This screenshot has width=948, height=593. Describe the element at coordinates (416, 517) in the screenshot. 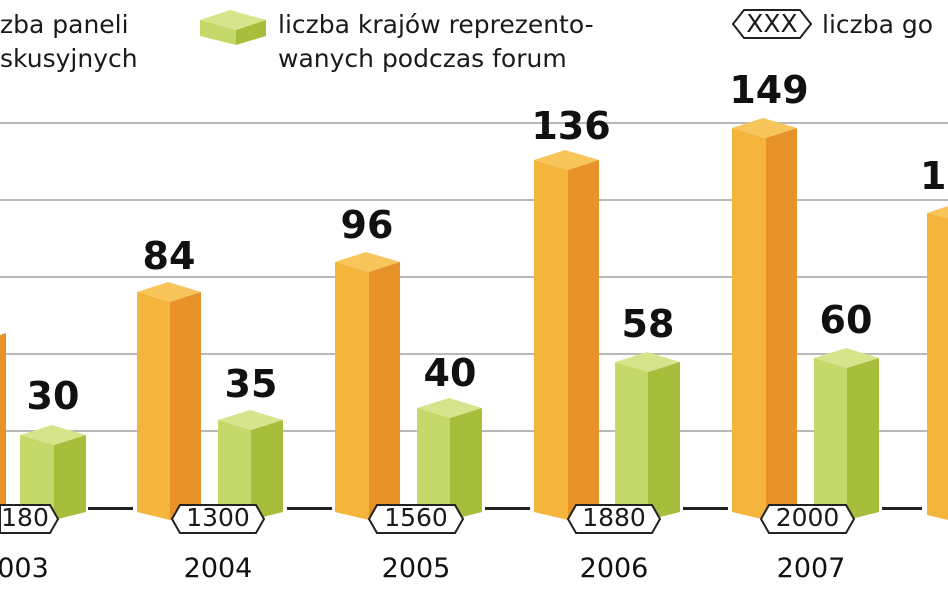

I see `guests-label-2005: 1560` at that location.